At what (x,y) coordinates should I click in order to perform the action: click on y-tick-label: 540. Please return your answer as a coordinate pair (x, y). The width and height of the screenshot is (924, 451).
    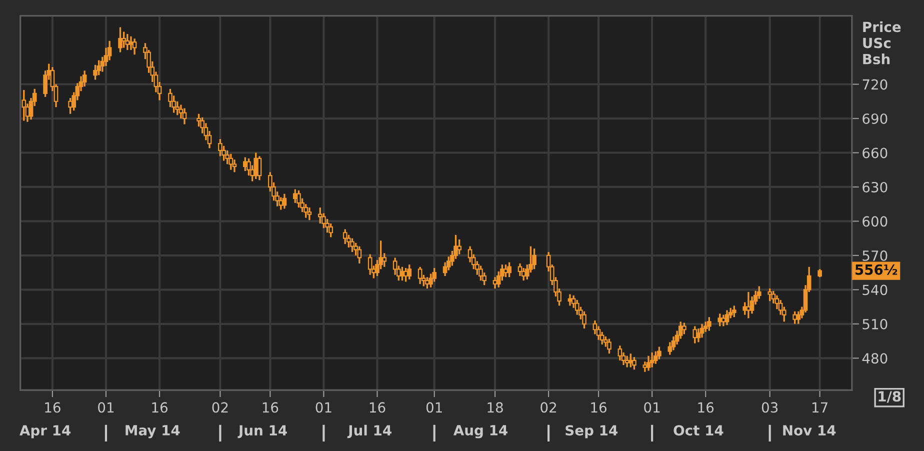
    Looking at the image, I should click on (875, 290).